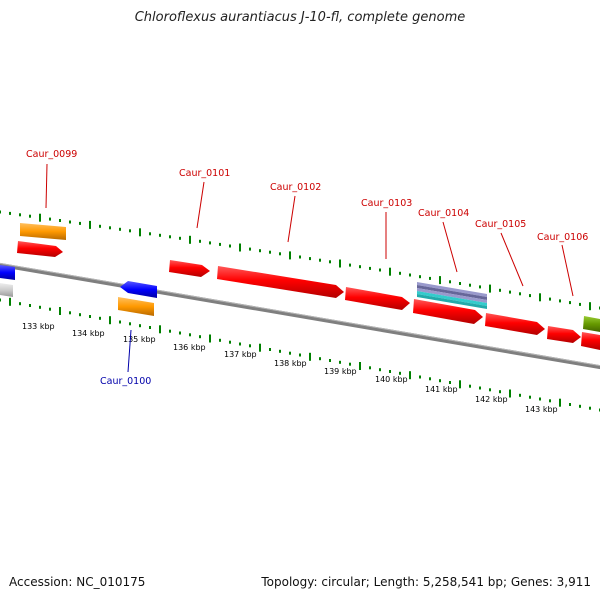 This screenshot has height=600, width=600. What do you see at coordinates (295, 187) in the screenshot?
I see `label-caur-0102: Caur_0102` at bounding box center [295, 187].